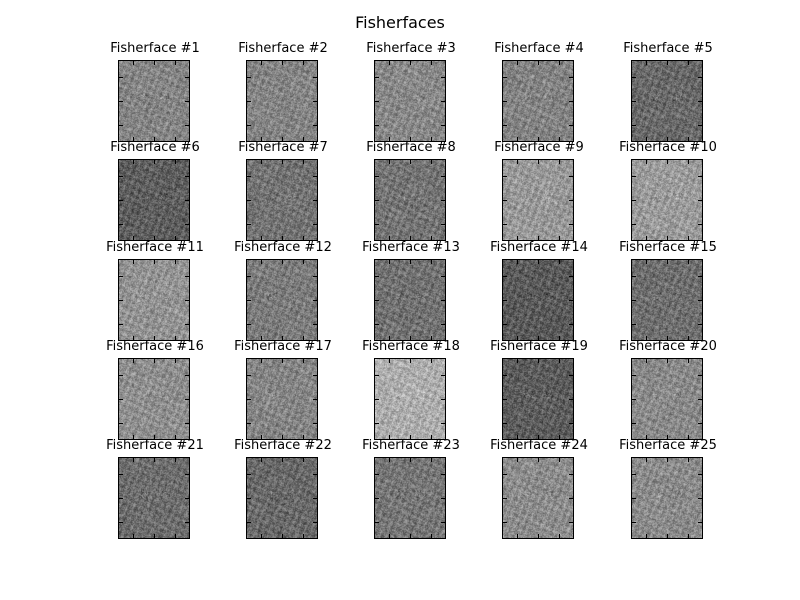  Describe the element at coordinates (155, 290) in the screenshot. I see `fisherface-panel: Fisherface #11` at that location.